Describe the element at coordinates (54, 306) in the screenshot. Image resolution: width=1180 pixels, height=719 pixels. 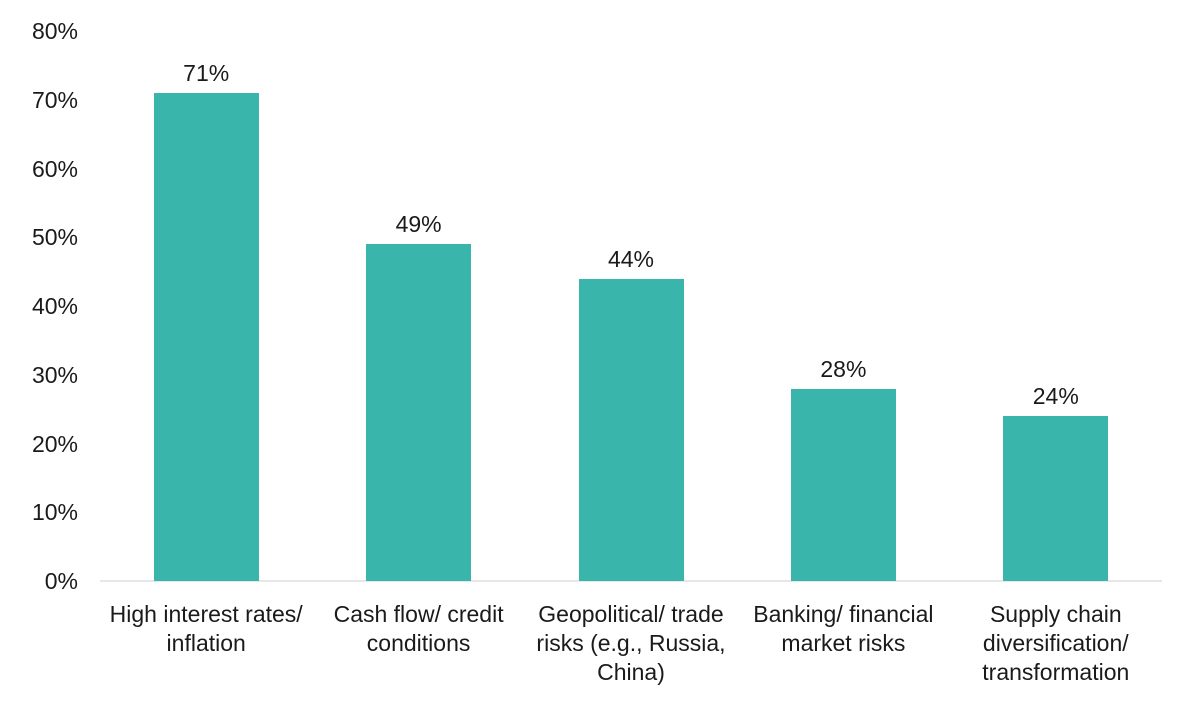
I see `y-tick-label: 40%` at that location.